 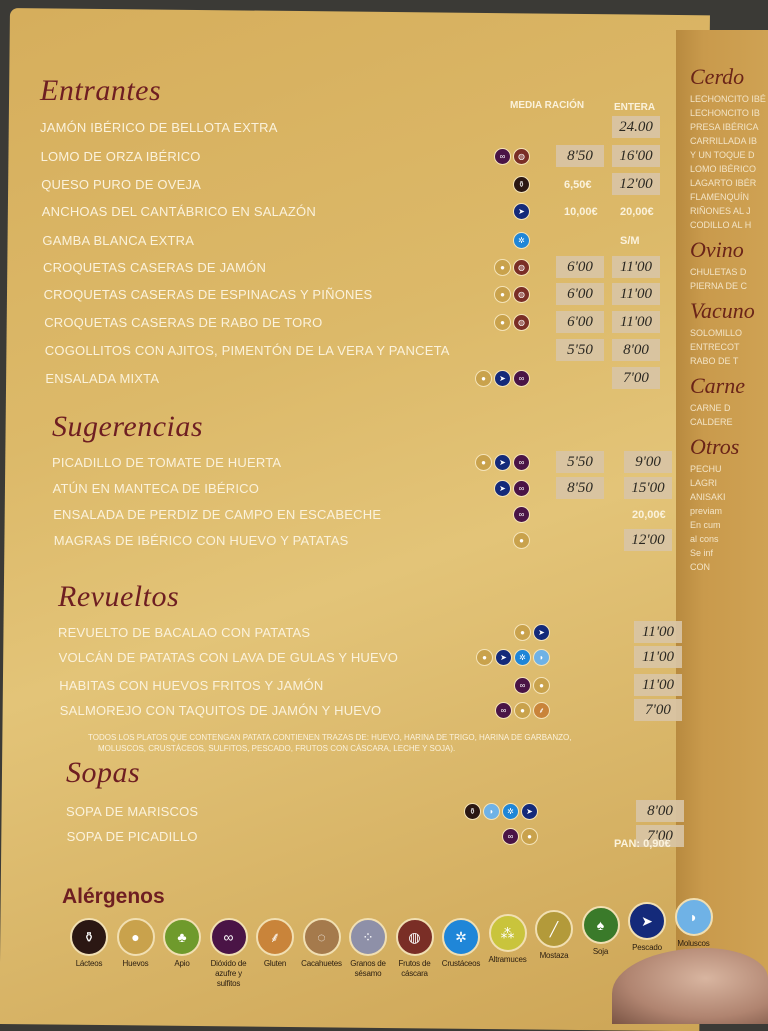 I want to click on section-title: Sugerencias, so click(x=128, y=426).